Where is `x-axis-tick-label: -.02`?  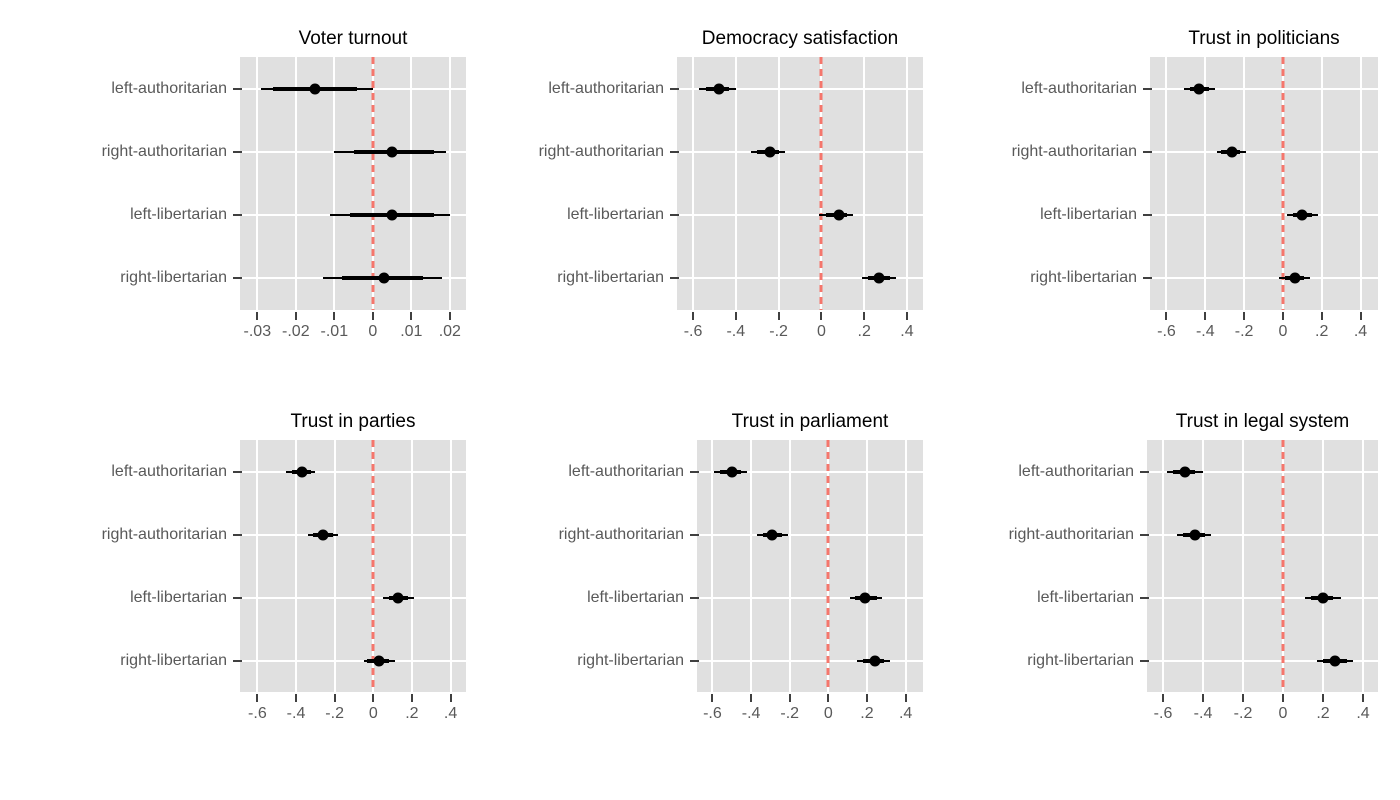
x-axis-tick-label: -.02 is located at coordinates (296, 331).